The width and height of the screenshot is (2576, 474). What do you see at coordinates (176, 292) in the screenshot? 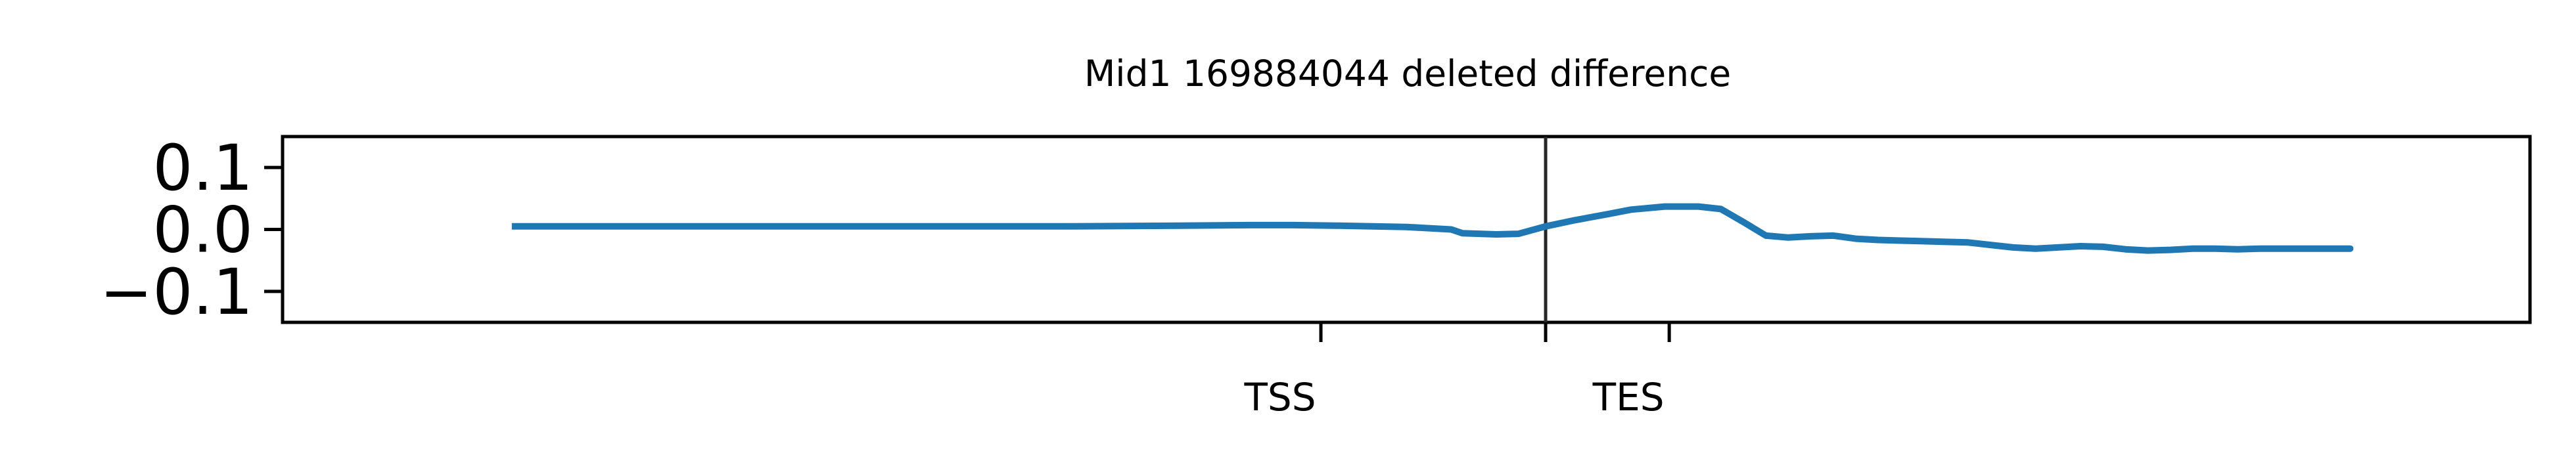
I see `y-tick-label: −0.1` at bounding box center [176, 292].